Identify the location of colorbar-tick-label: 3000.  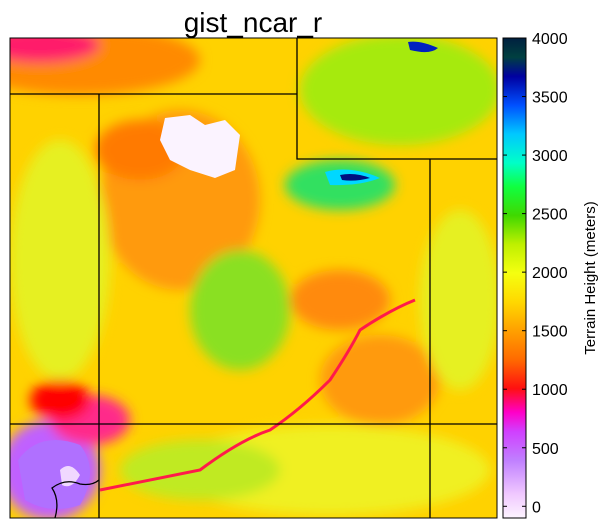
(550, 156).